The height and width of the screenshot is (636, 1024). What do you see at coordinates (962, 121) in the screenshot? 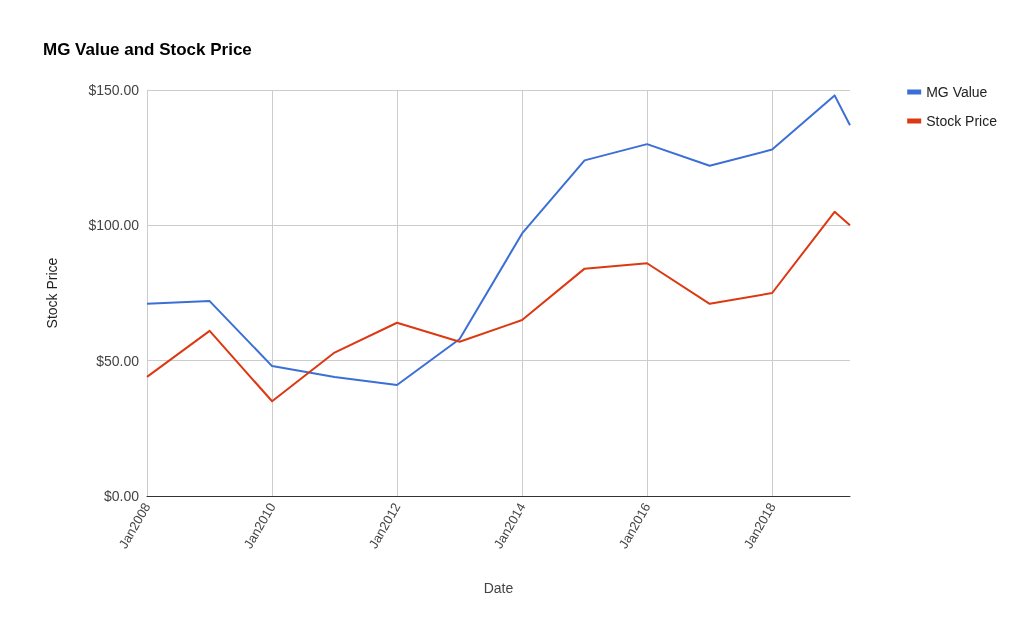
I see `legend-label: Stock Price` at bounding box center [962, 121].